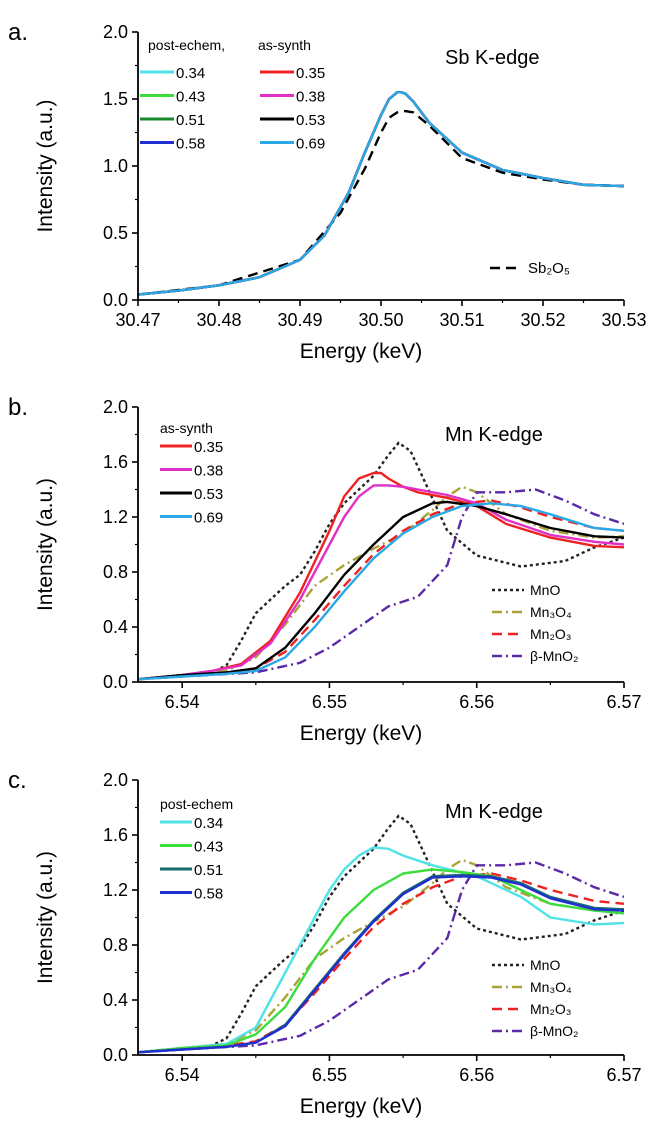 This screenshot has width=660, height=1148. Describe the element at coordinates (115, 166) in the screenshot. I see `y-tick-label: 1.0` at that location.